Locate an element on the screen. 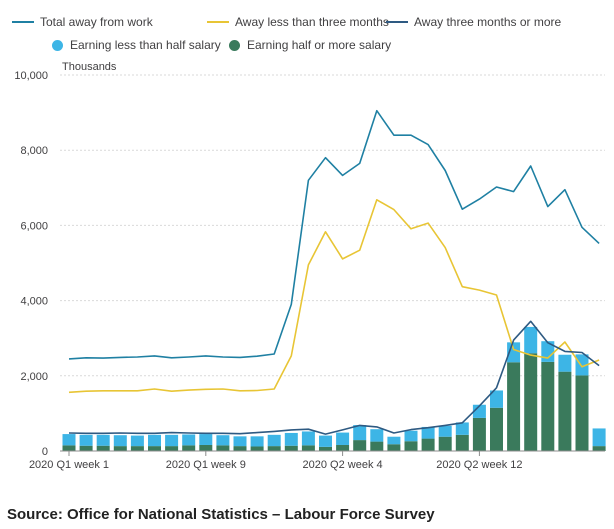 This screenshot has width=614, height=529. legend-item-less3: Away less than three months is located at coordinates (298, 22).